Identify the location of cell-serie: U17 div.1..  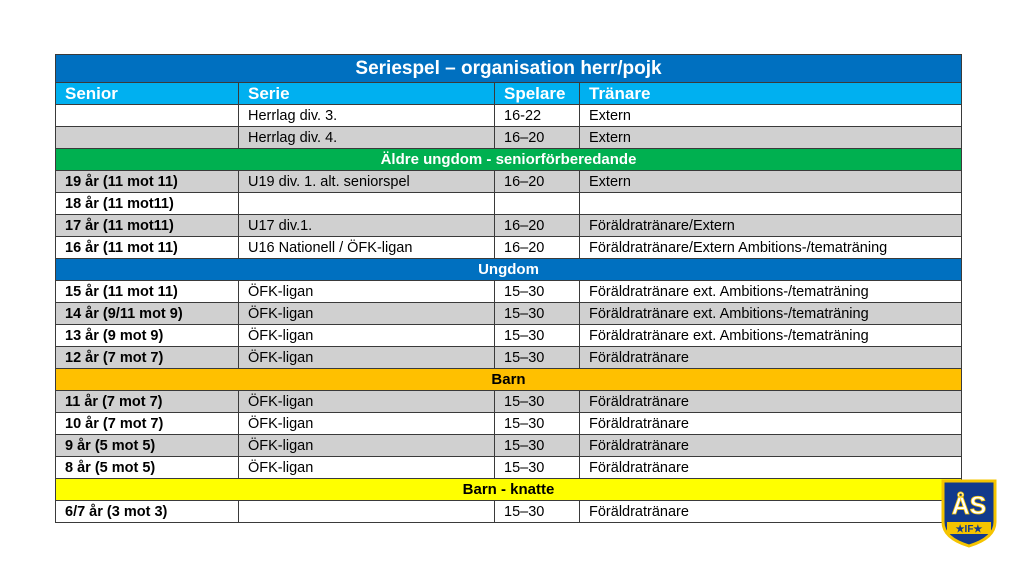
(366, 225).